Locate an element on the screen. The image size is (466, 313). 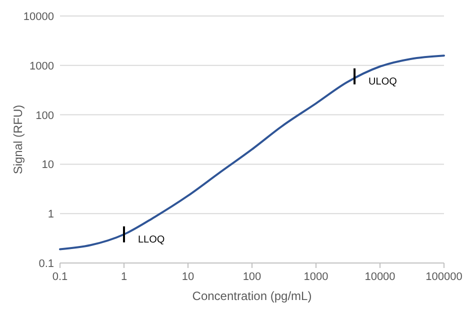
x-tick-label: 10 is located at coordinates (188, 277).